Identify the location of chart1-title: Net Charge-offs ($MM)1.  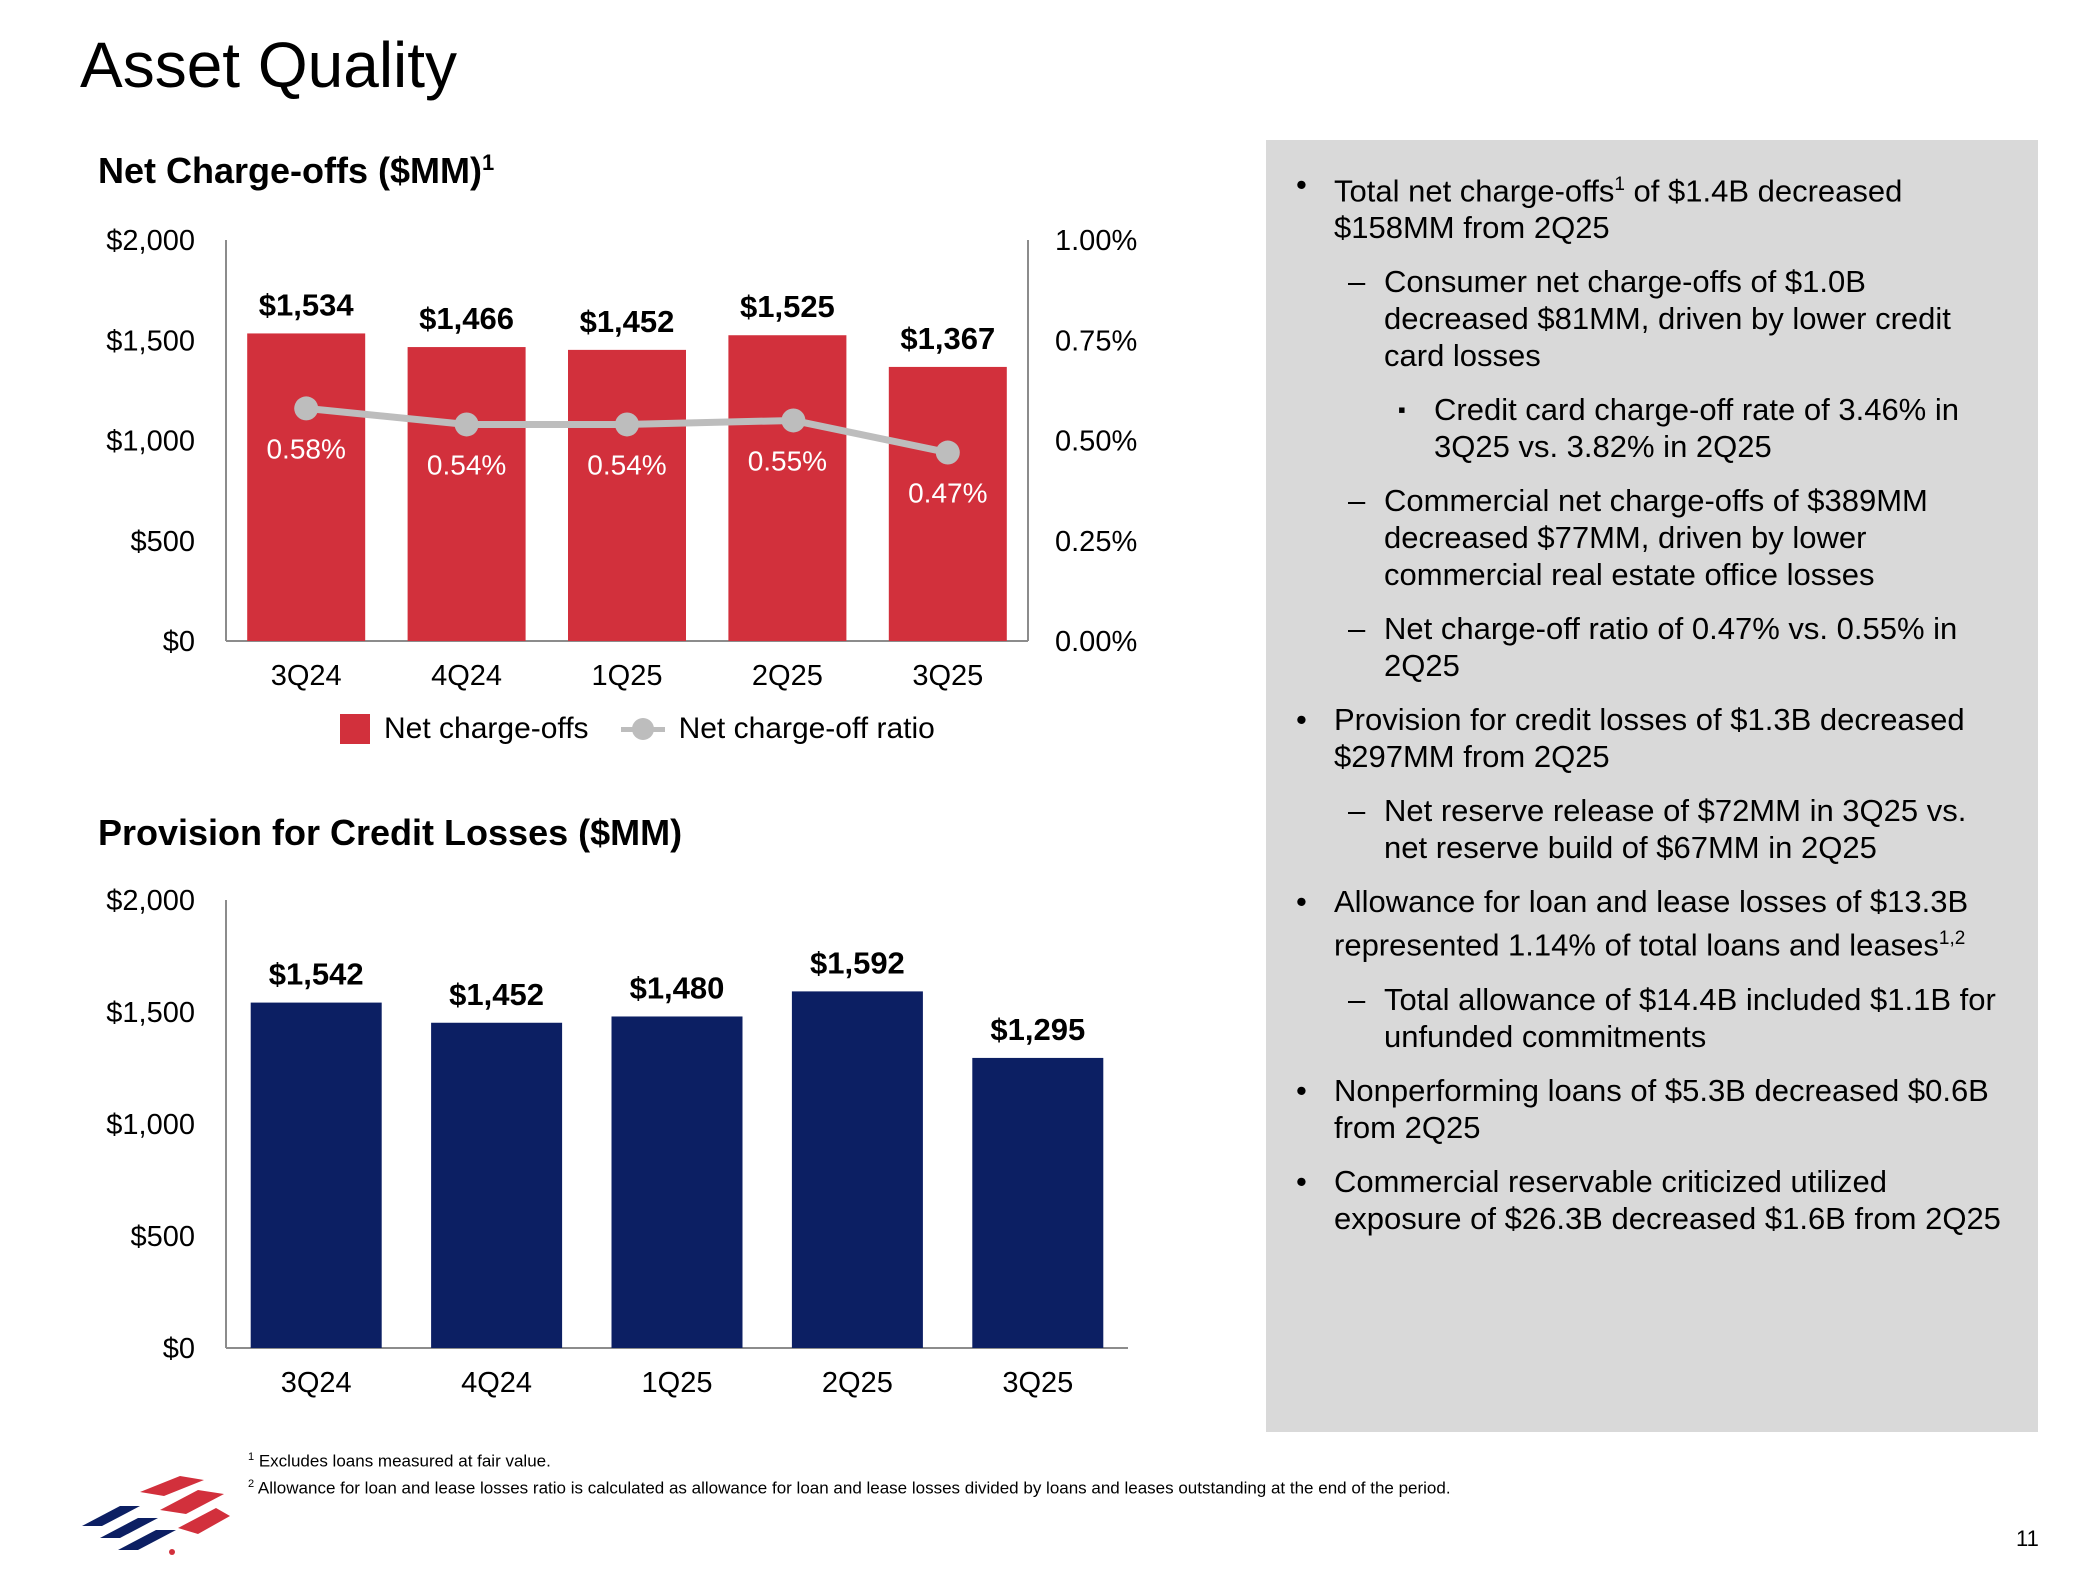
(296, 171).